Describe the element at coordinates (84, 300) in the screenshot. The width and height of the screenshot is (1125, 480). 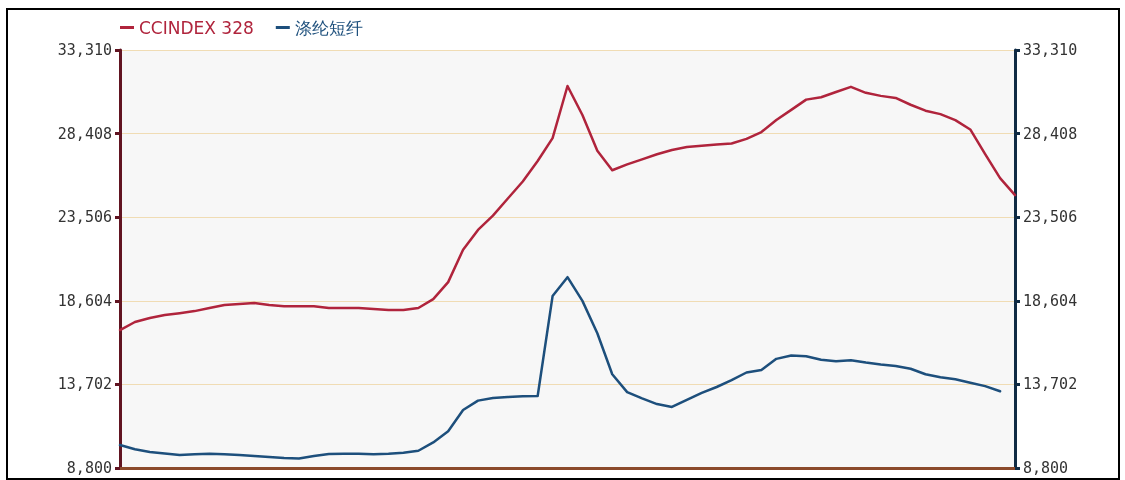
I see `y-tick-label: 18,604` at that location.